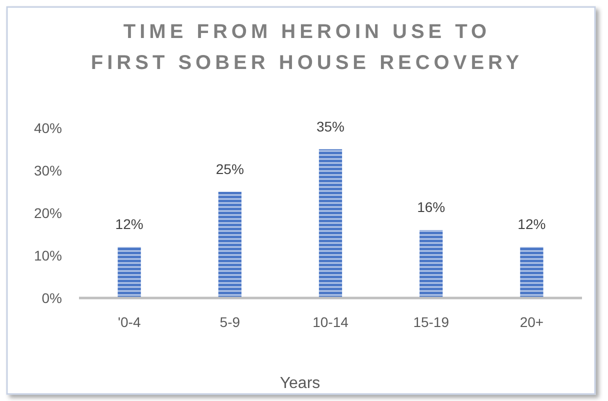  I want to click on y-tick-label: 10%, so click(48, 255).